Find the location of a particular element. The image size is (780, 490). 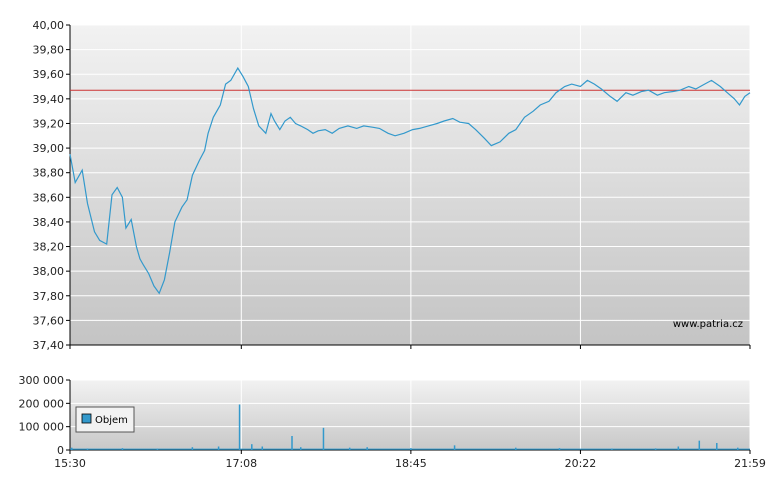

volume-bars is located at coordinates (410, 427).